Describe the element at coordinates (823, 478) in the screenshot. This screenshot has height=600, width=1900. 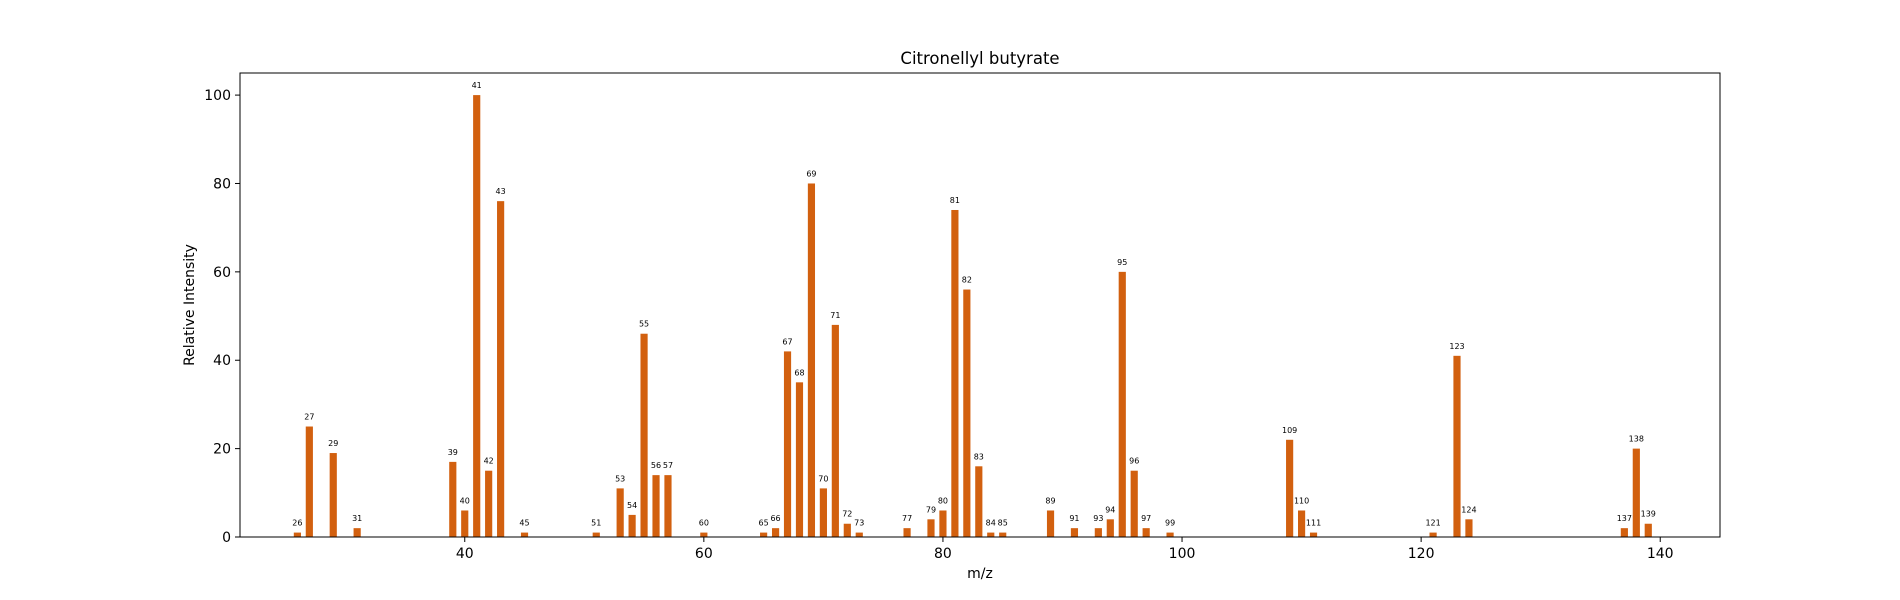
I see `bar-label-mz-70: 70` at that location.